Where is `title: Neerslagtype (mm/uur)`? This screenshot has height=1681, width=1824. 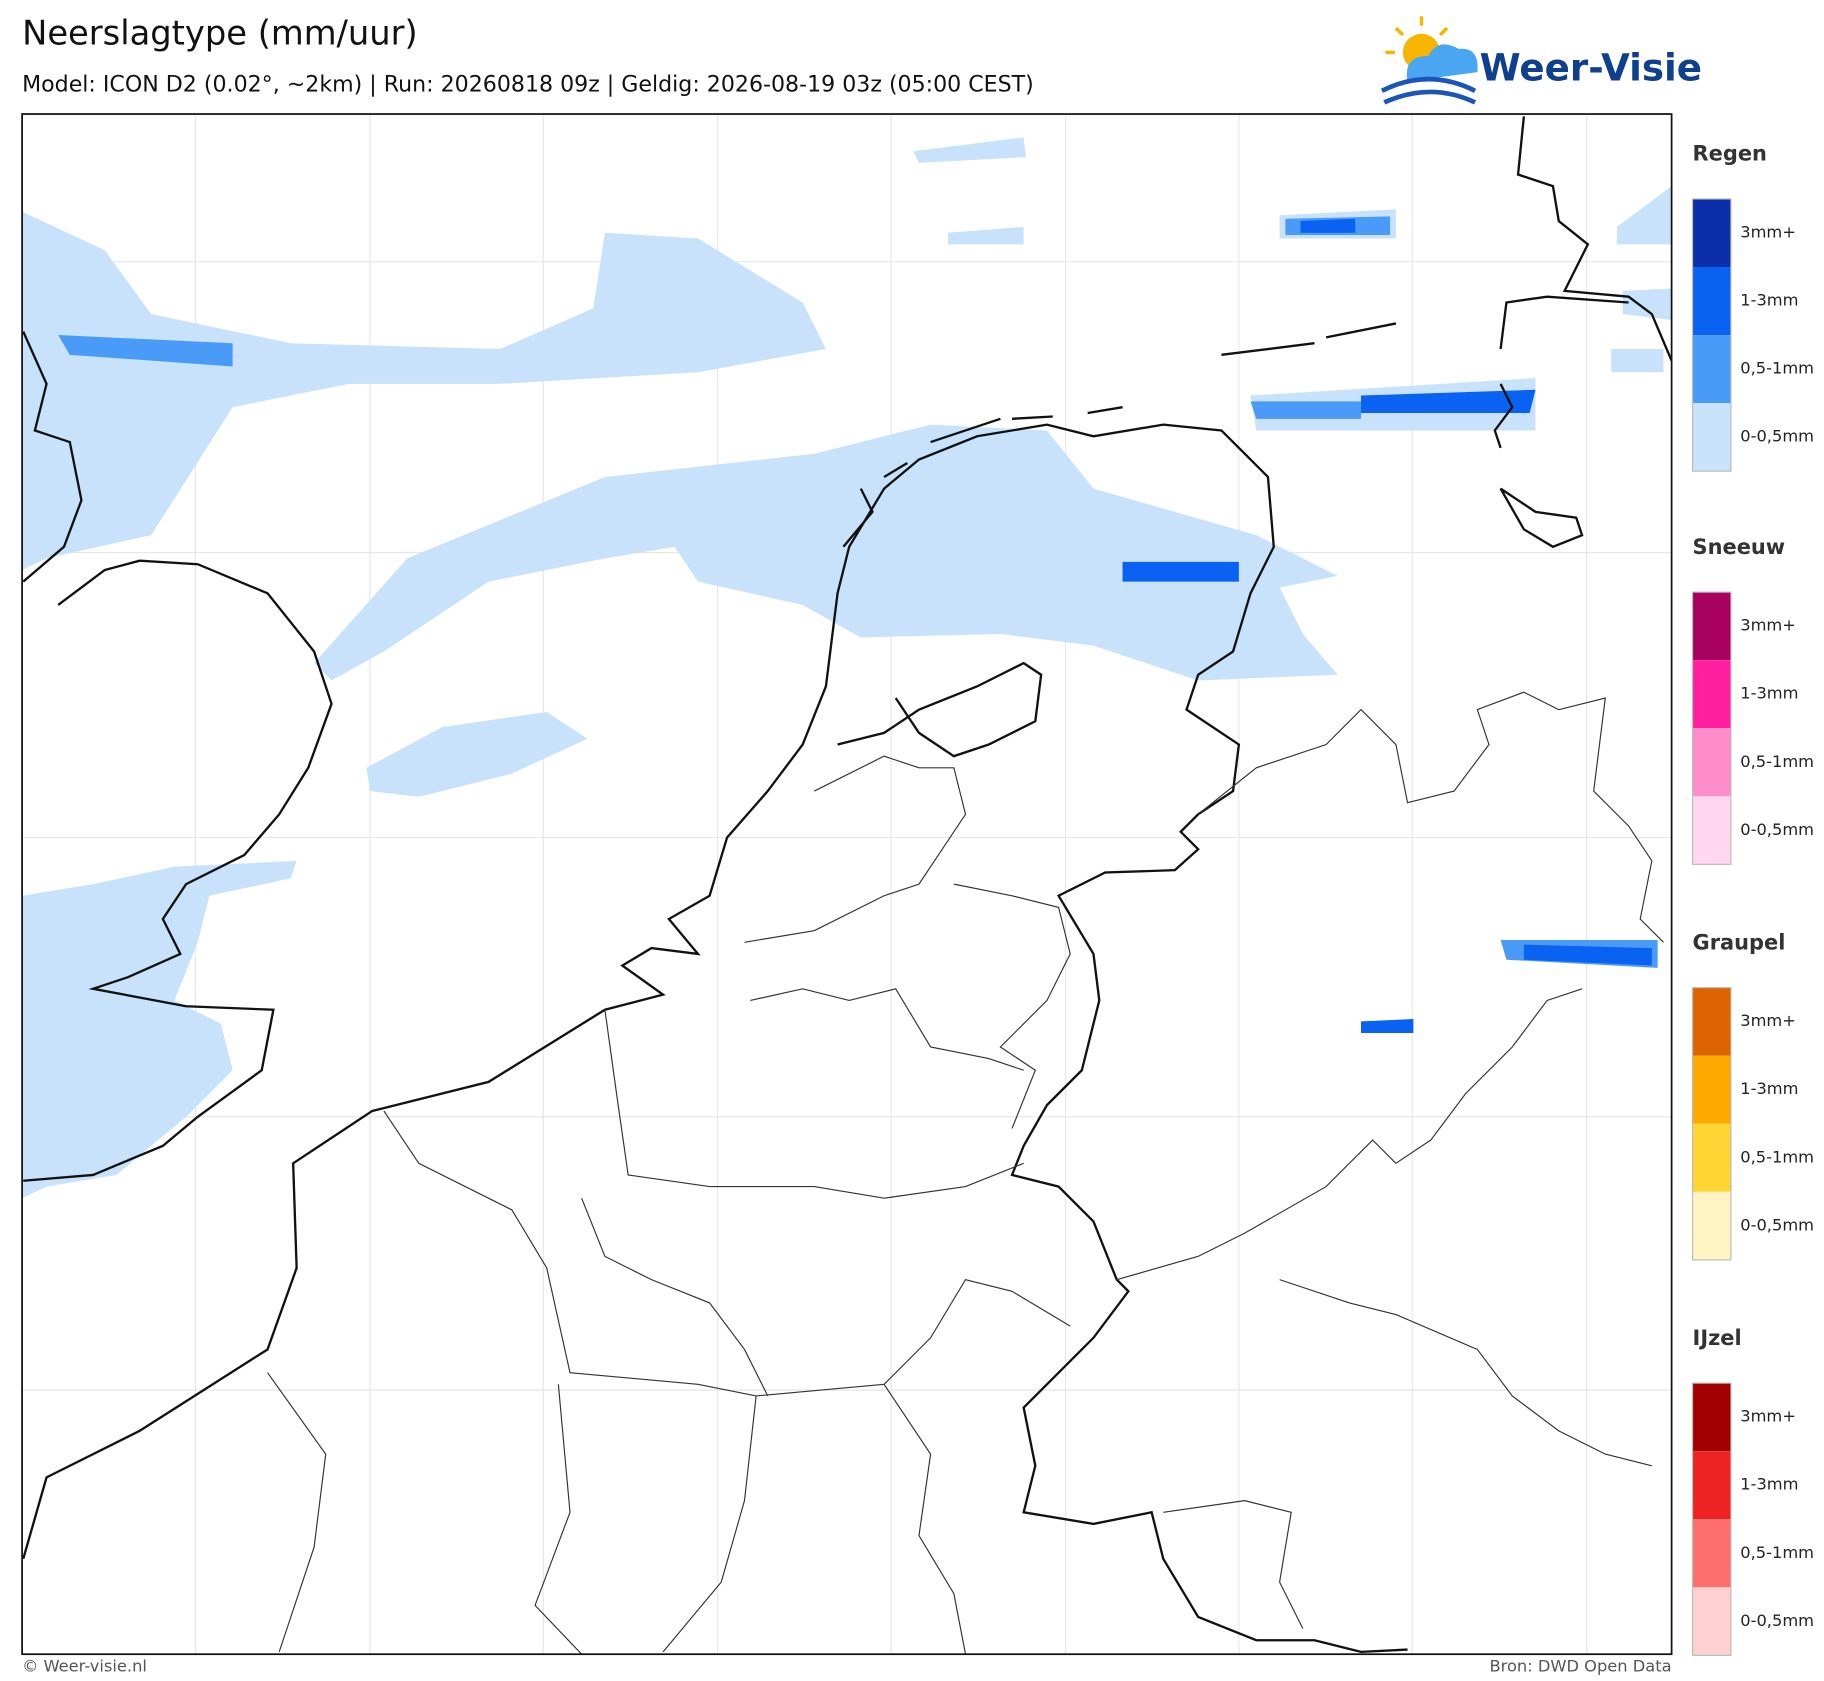
title: Neerslagtype (mm/uur) is located at coordinates (220, 32).